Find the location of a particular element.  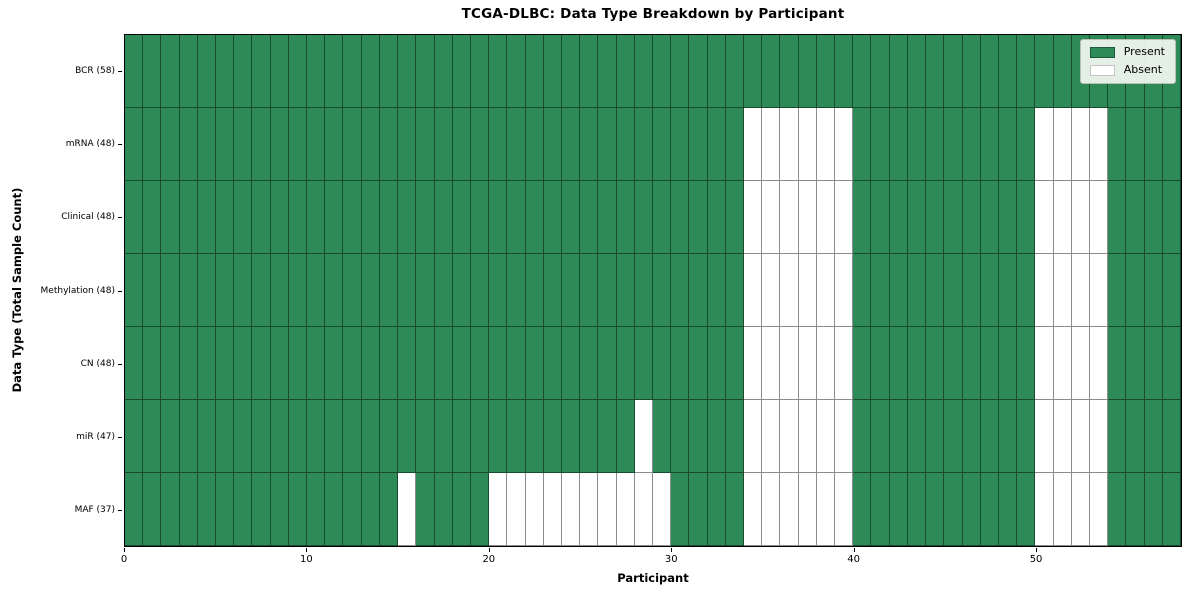

x-tick-label: 10 is located at coordinates (306, 559).